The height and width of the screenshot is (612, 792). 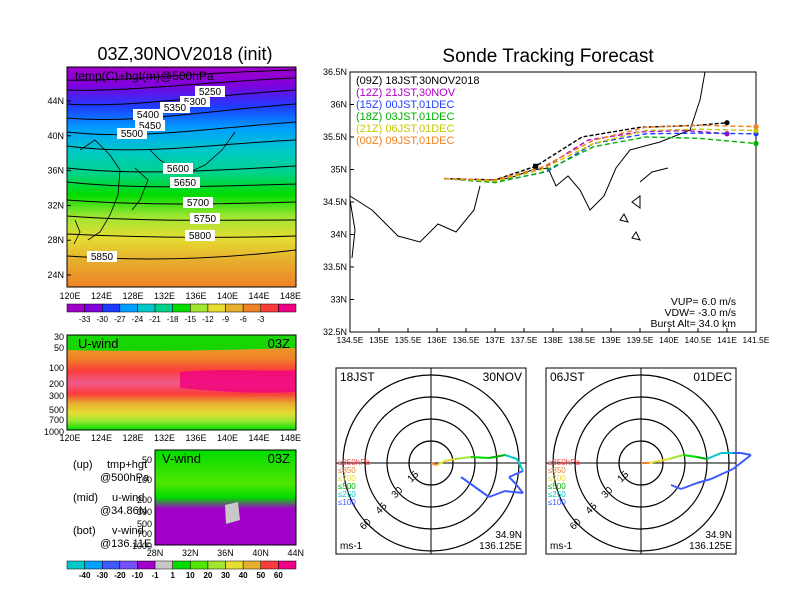 I want to click on uwind-plevel: 700, so click(x=56, y=420).